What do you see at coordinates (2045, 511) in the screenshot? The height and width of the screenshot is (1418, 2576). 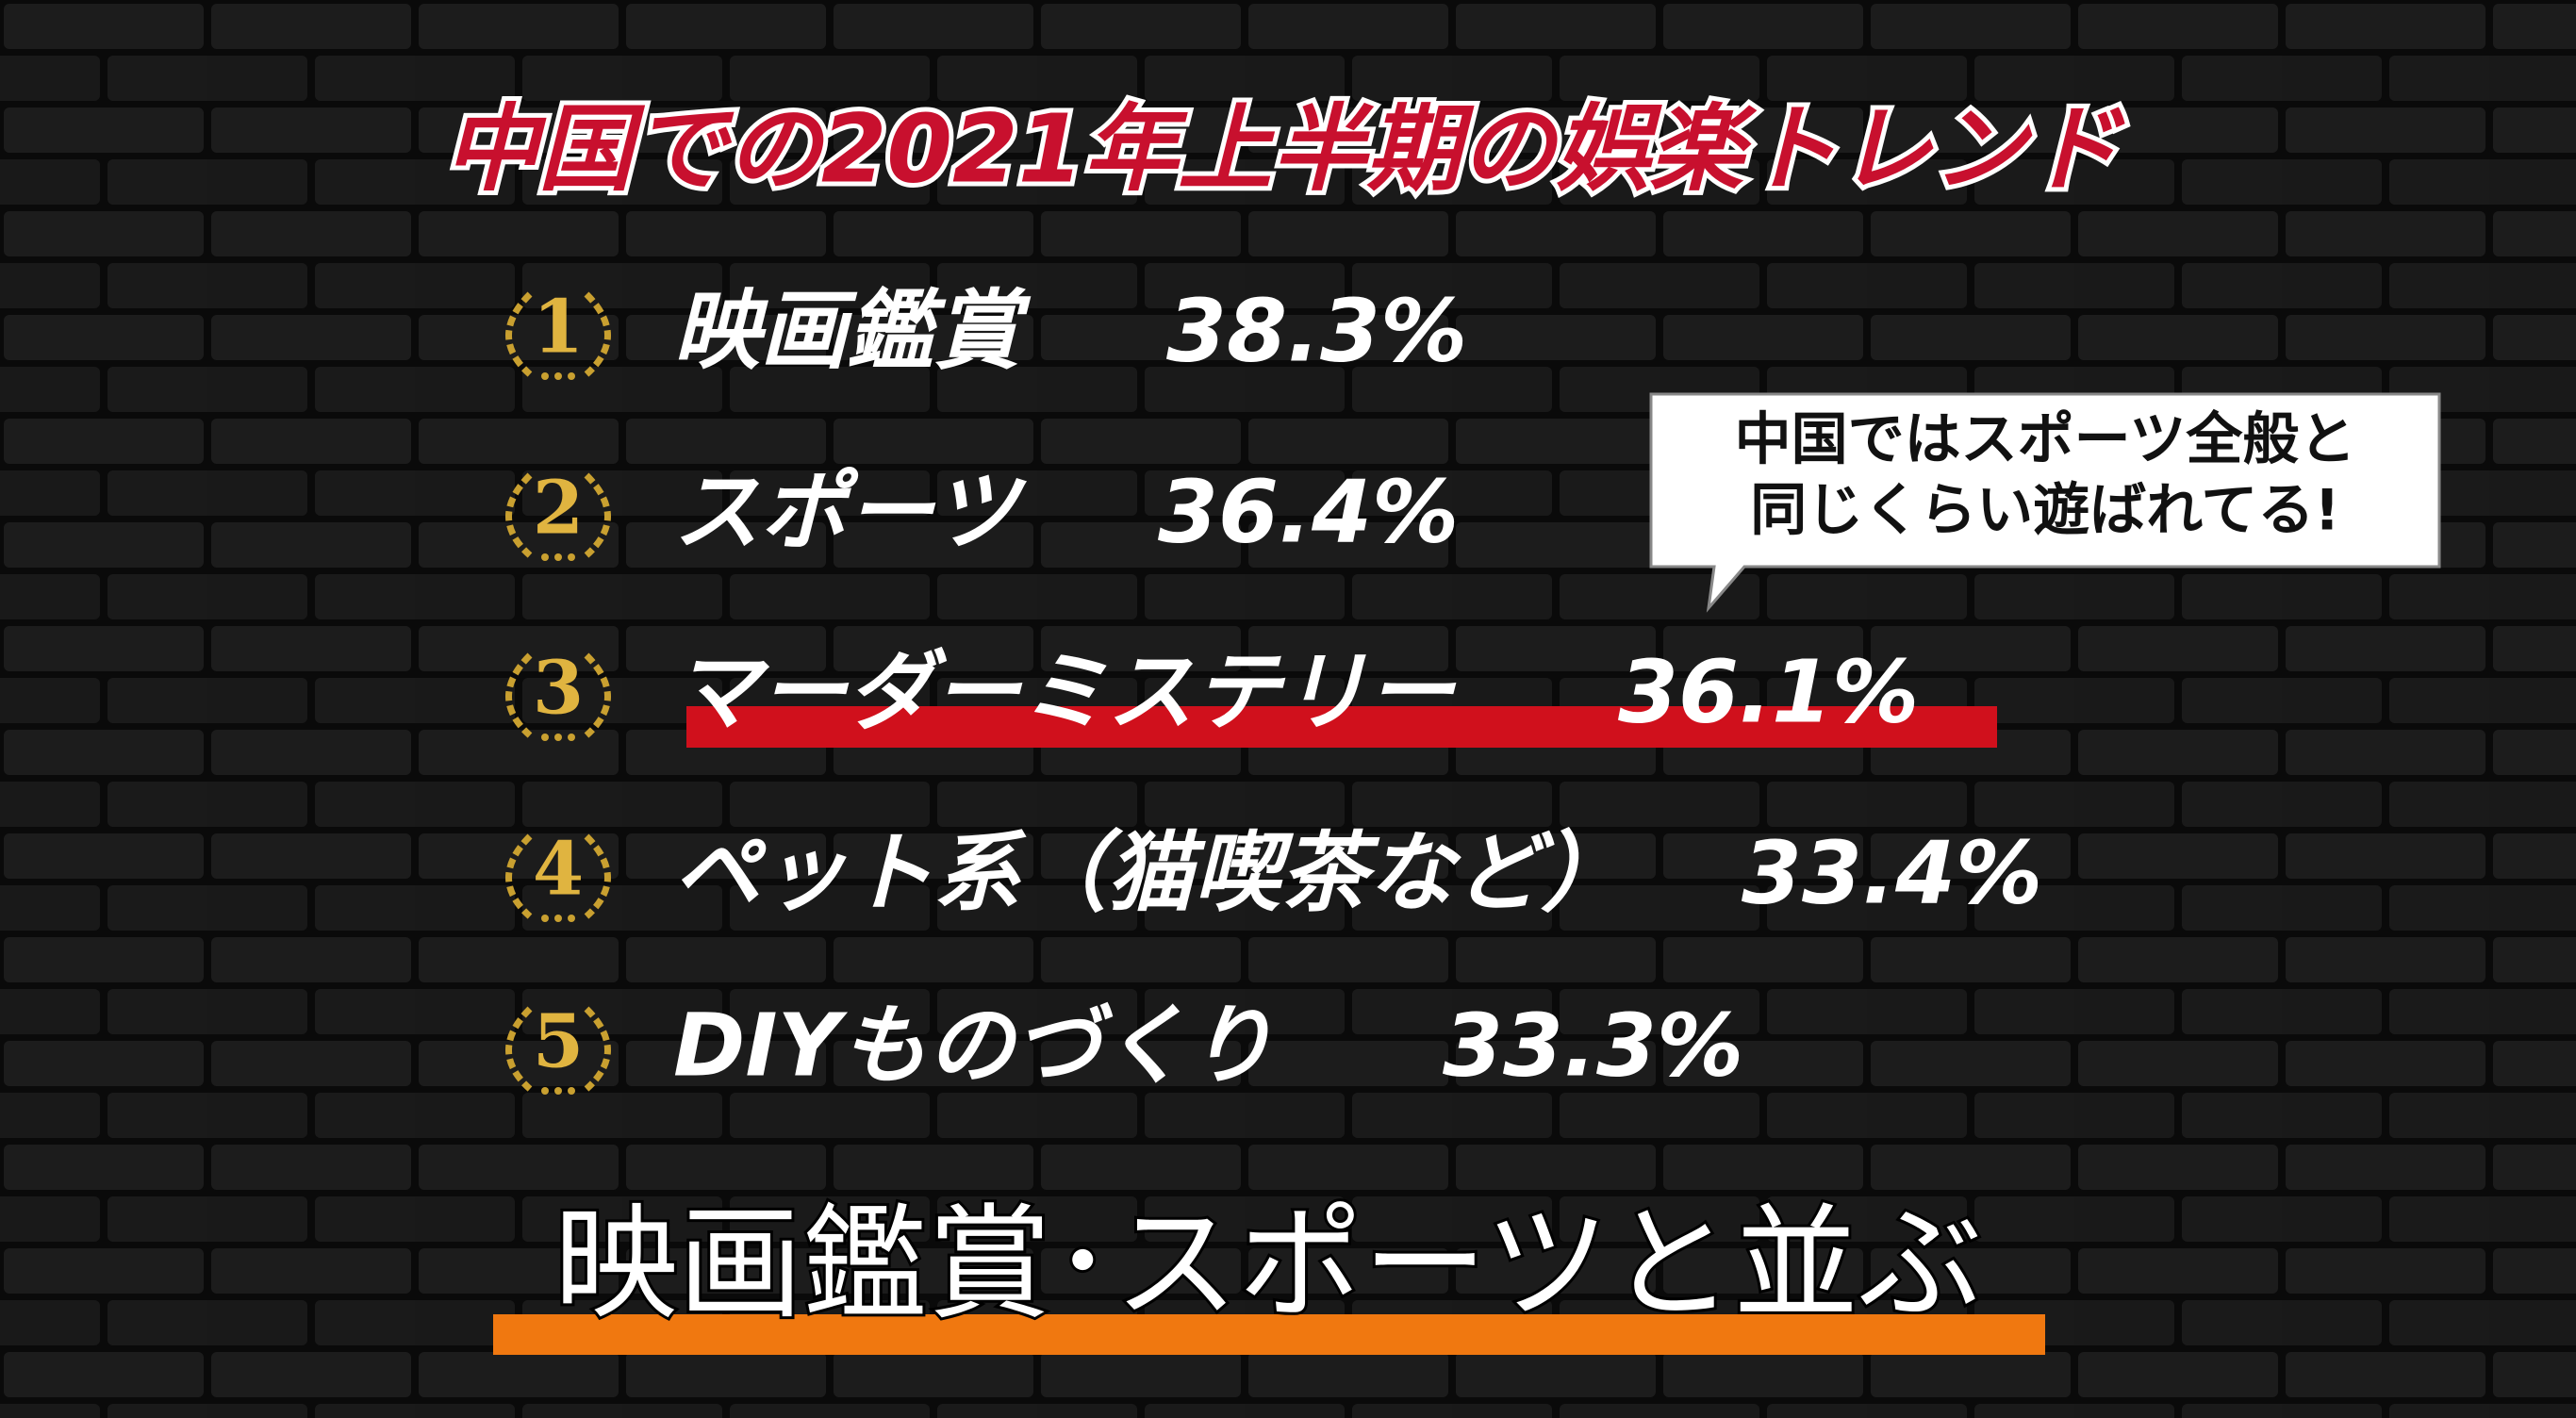 I see `callout-line: 同じくらい遊ばれてる!` at bounding box center [2045, 511].